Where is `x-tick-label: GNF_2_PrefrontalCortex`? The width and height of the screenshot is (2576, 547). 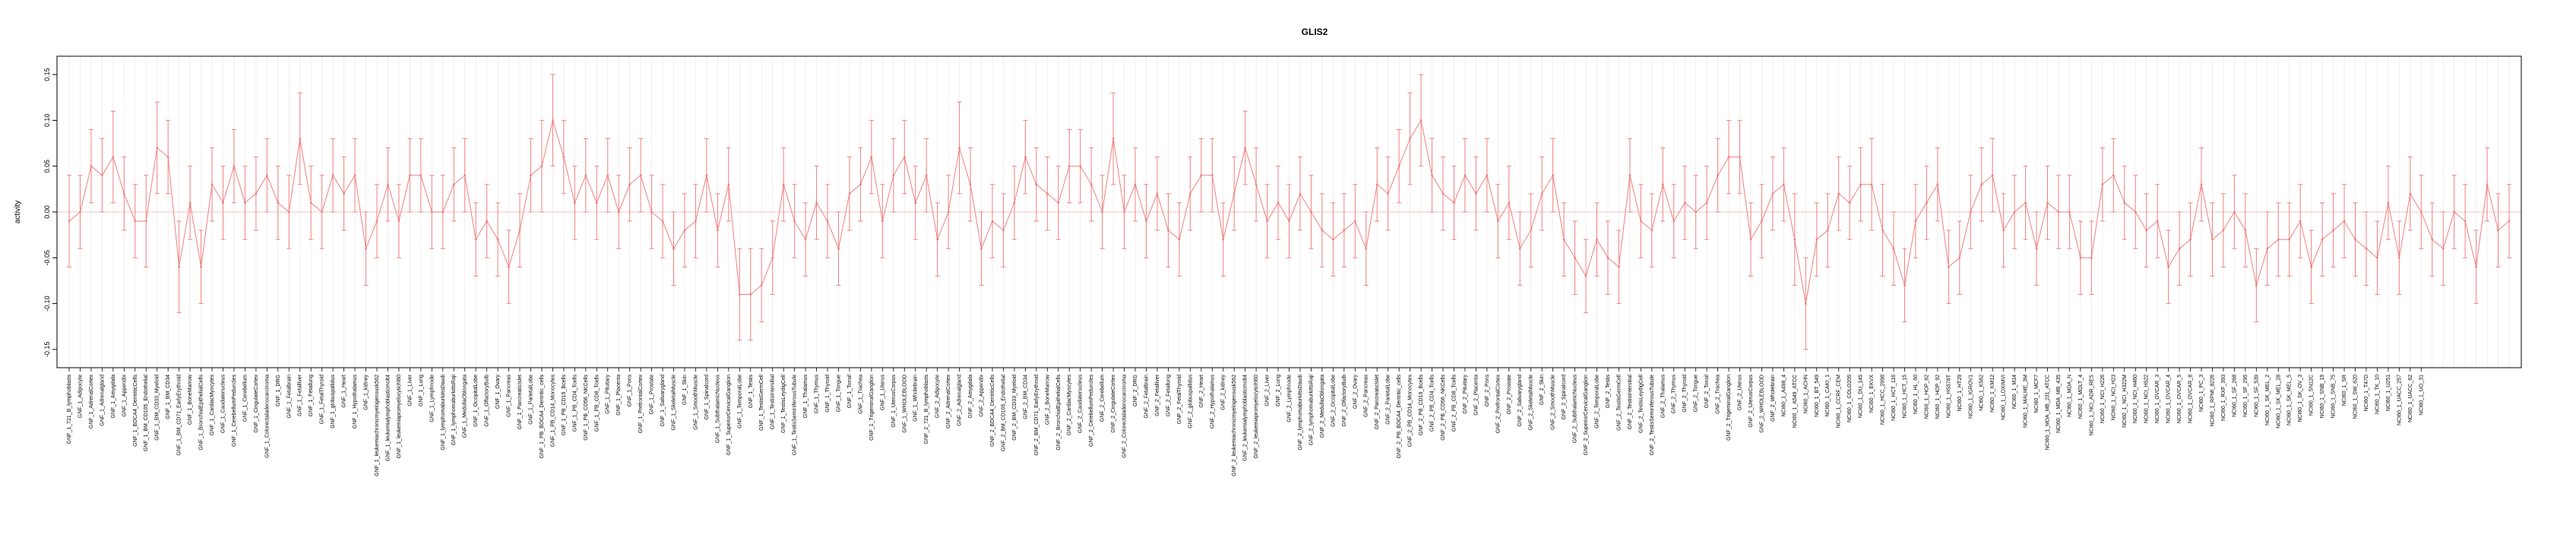
x-tick-label: GNF_2_PrefrontalCortex is located at coordinates (1498, 404).